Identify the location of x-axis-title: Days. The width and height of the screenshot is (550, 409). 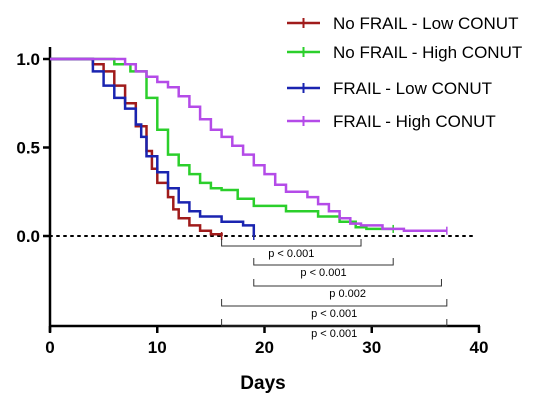
(262, 383).